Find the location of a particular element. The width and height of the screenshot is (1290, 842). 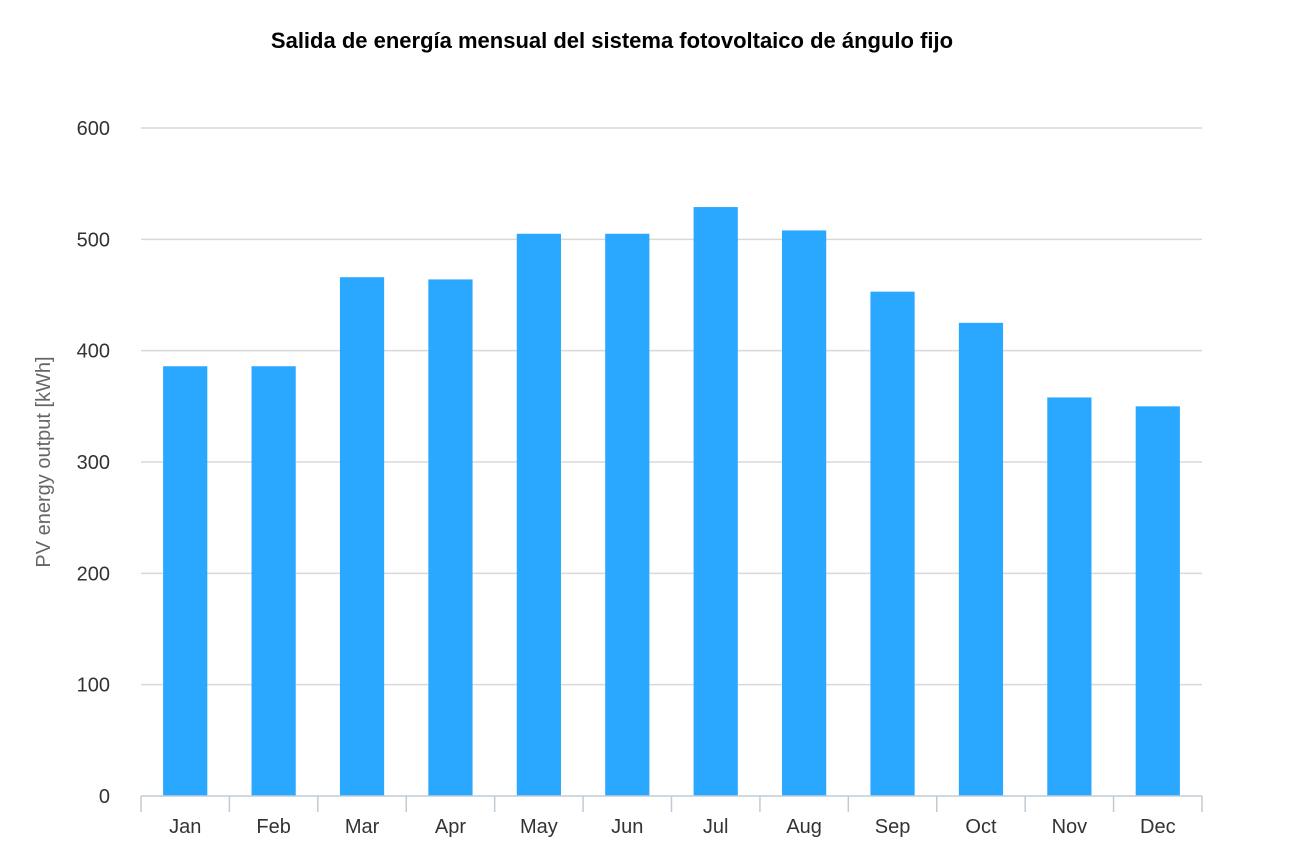

y-axis-label: PV energy output [kWh] is located at coordinates (44, 461).